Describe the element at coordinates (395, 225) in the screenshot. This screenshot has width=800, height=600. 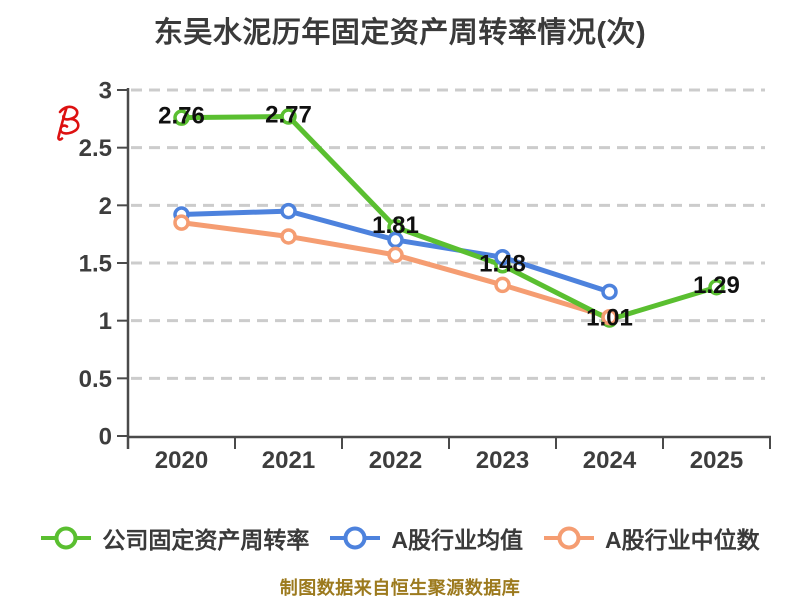
I see `data-label-2022: 1.81` at that location.